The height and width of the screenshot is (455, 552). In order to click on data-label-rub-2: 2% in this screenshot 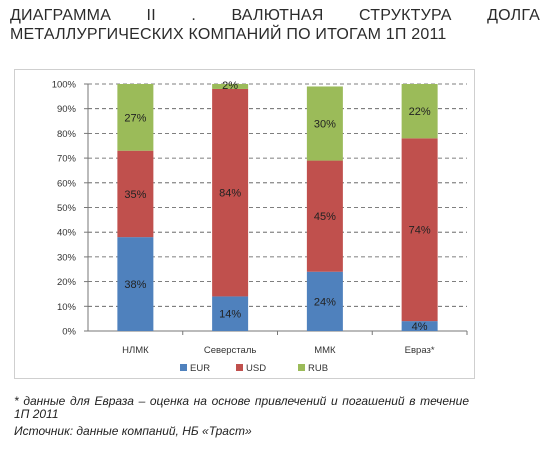, I will do `click(230, 86)`.